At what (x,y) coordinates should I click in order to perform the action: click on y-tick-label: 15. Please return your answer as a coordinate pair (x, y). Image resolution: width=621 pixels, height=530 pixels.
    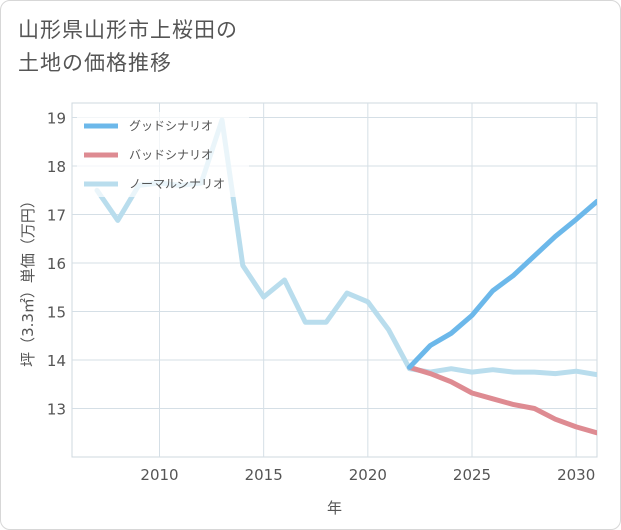
    Looking at the image, I should click on (56, 313).